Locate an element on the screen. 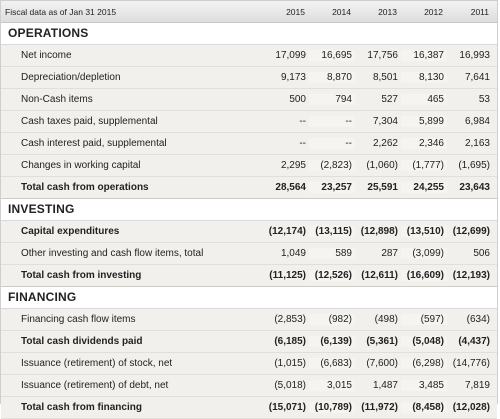 This screenshot has height=419, width=500. cell: 28,564 is located at coordinates (290, 187).